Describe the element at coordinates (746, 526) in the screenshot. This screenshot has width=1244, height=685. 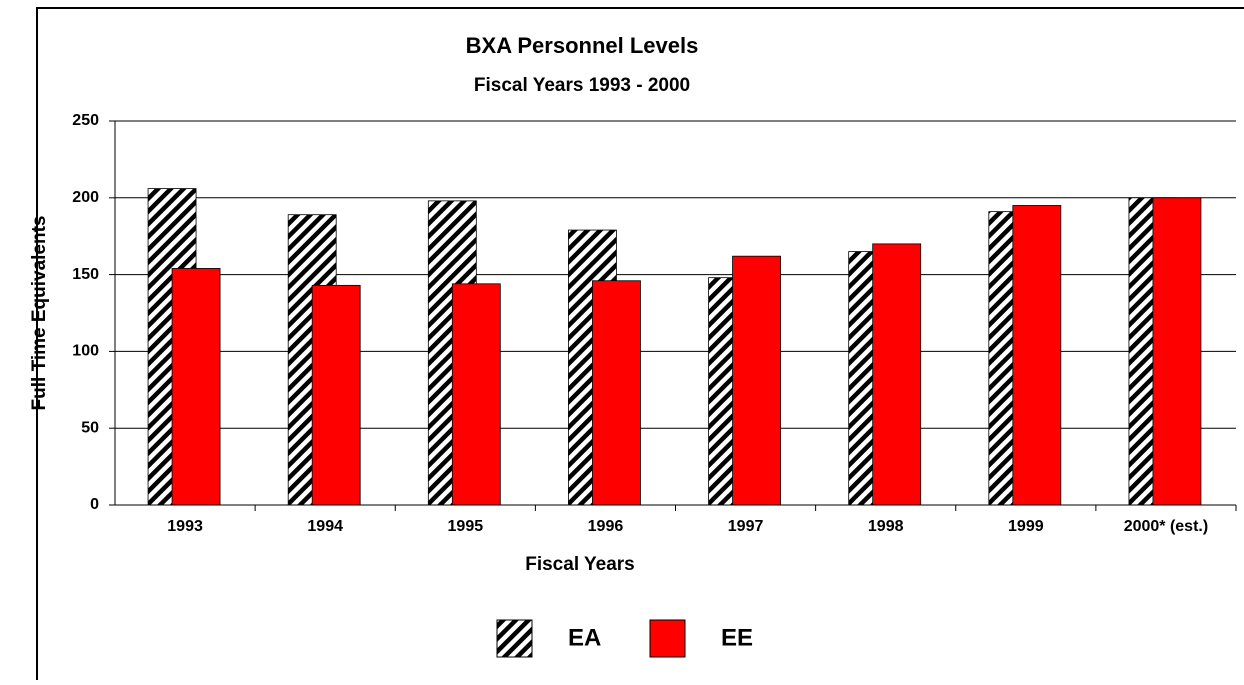
I see `x-tick-label: 1997` at that location.